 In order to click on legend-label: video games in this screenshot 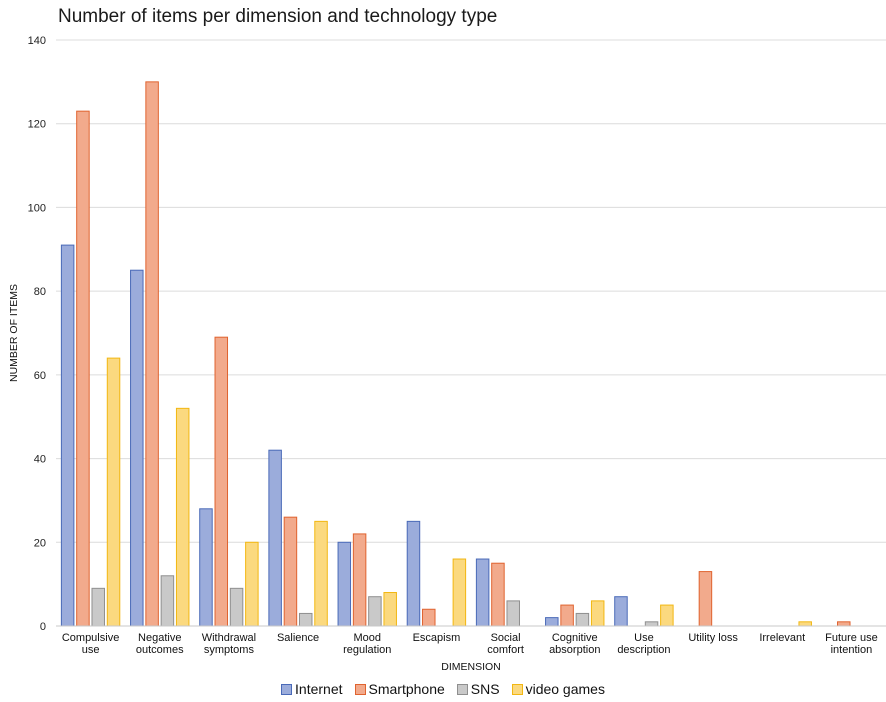, I will do `click(565, 689)`.